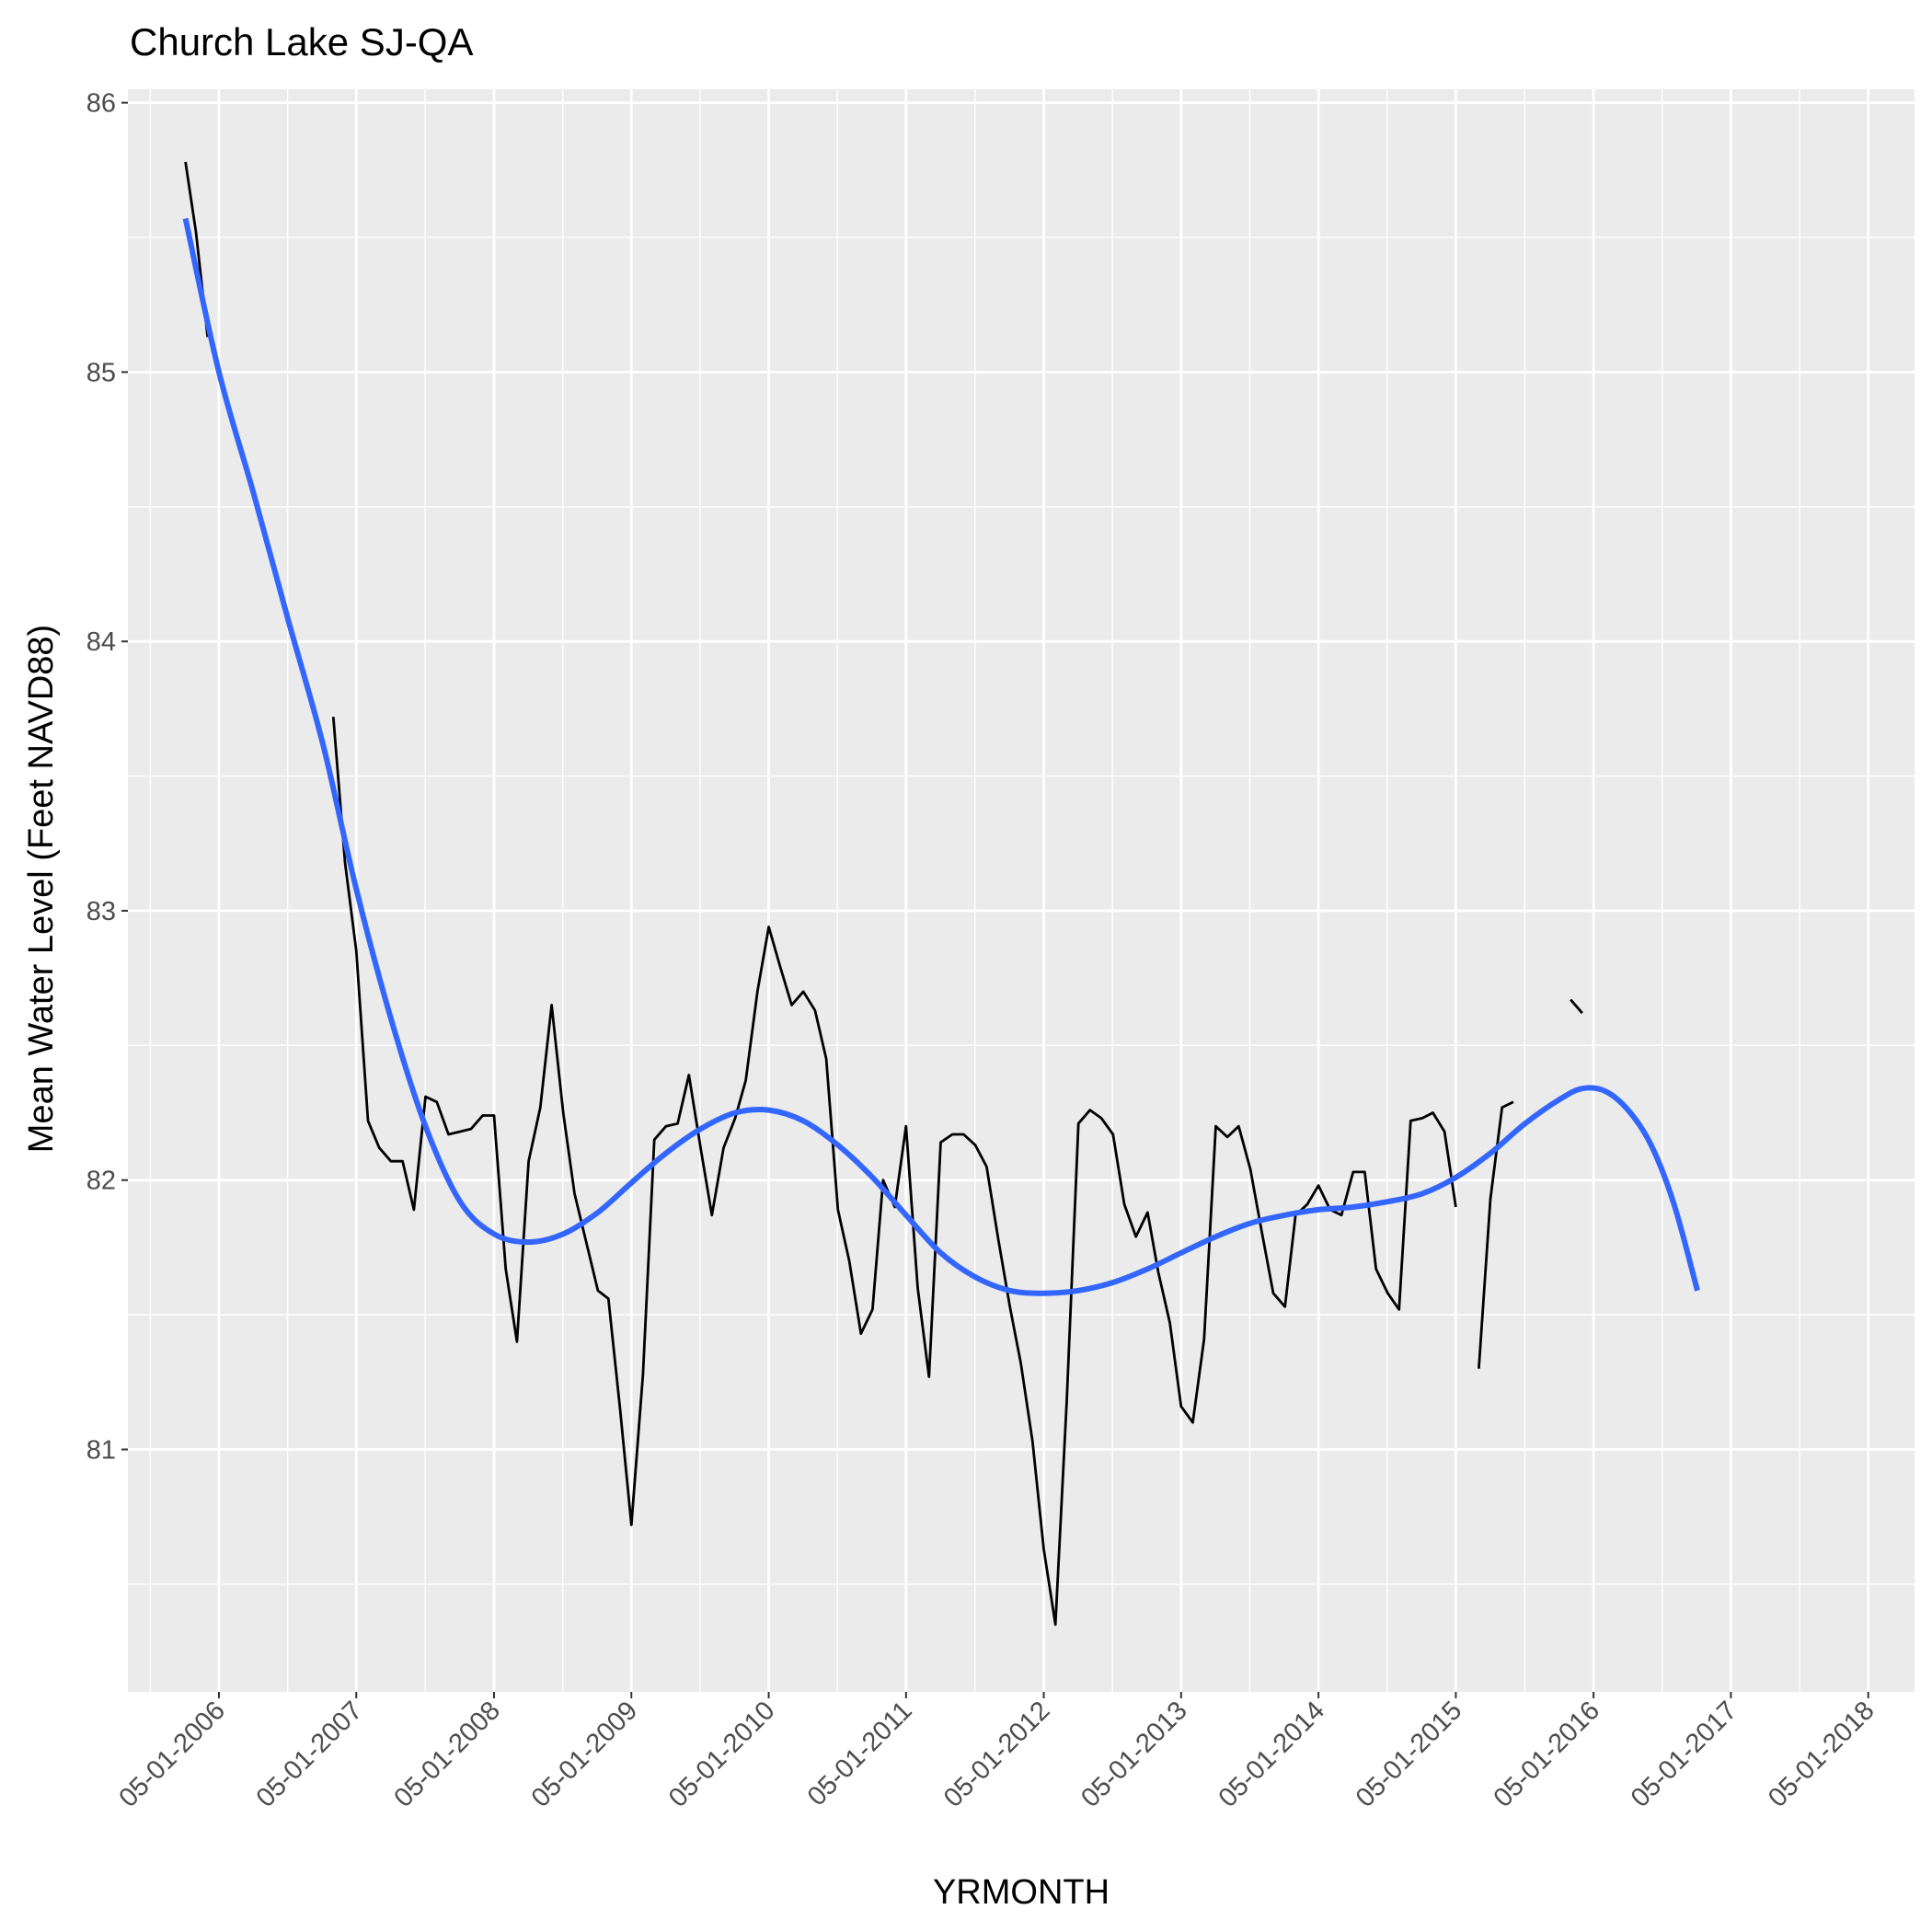  Describe the element at coordinates (101, 911) in the screenshot. I see `y-tick-label: 83` at that location.